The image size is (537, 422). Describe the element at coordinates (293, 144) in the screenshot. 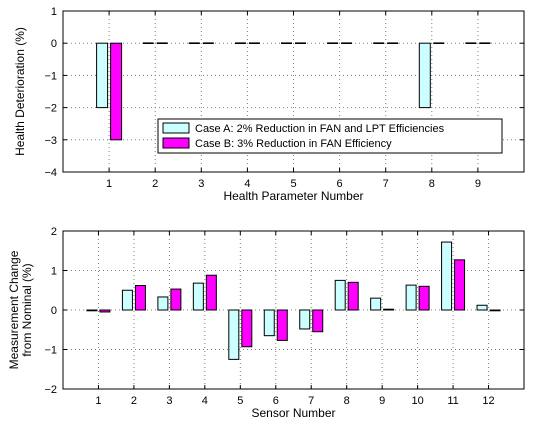

I see `legend-entry: Case B: 3% Reduction in FAN Efficiency` at that location.